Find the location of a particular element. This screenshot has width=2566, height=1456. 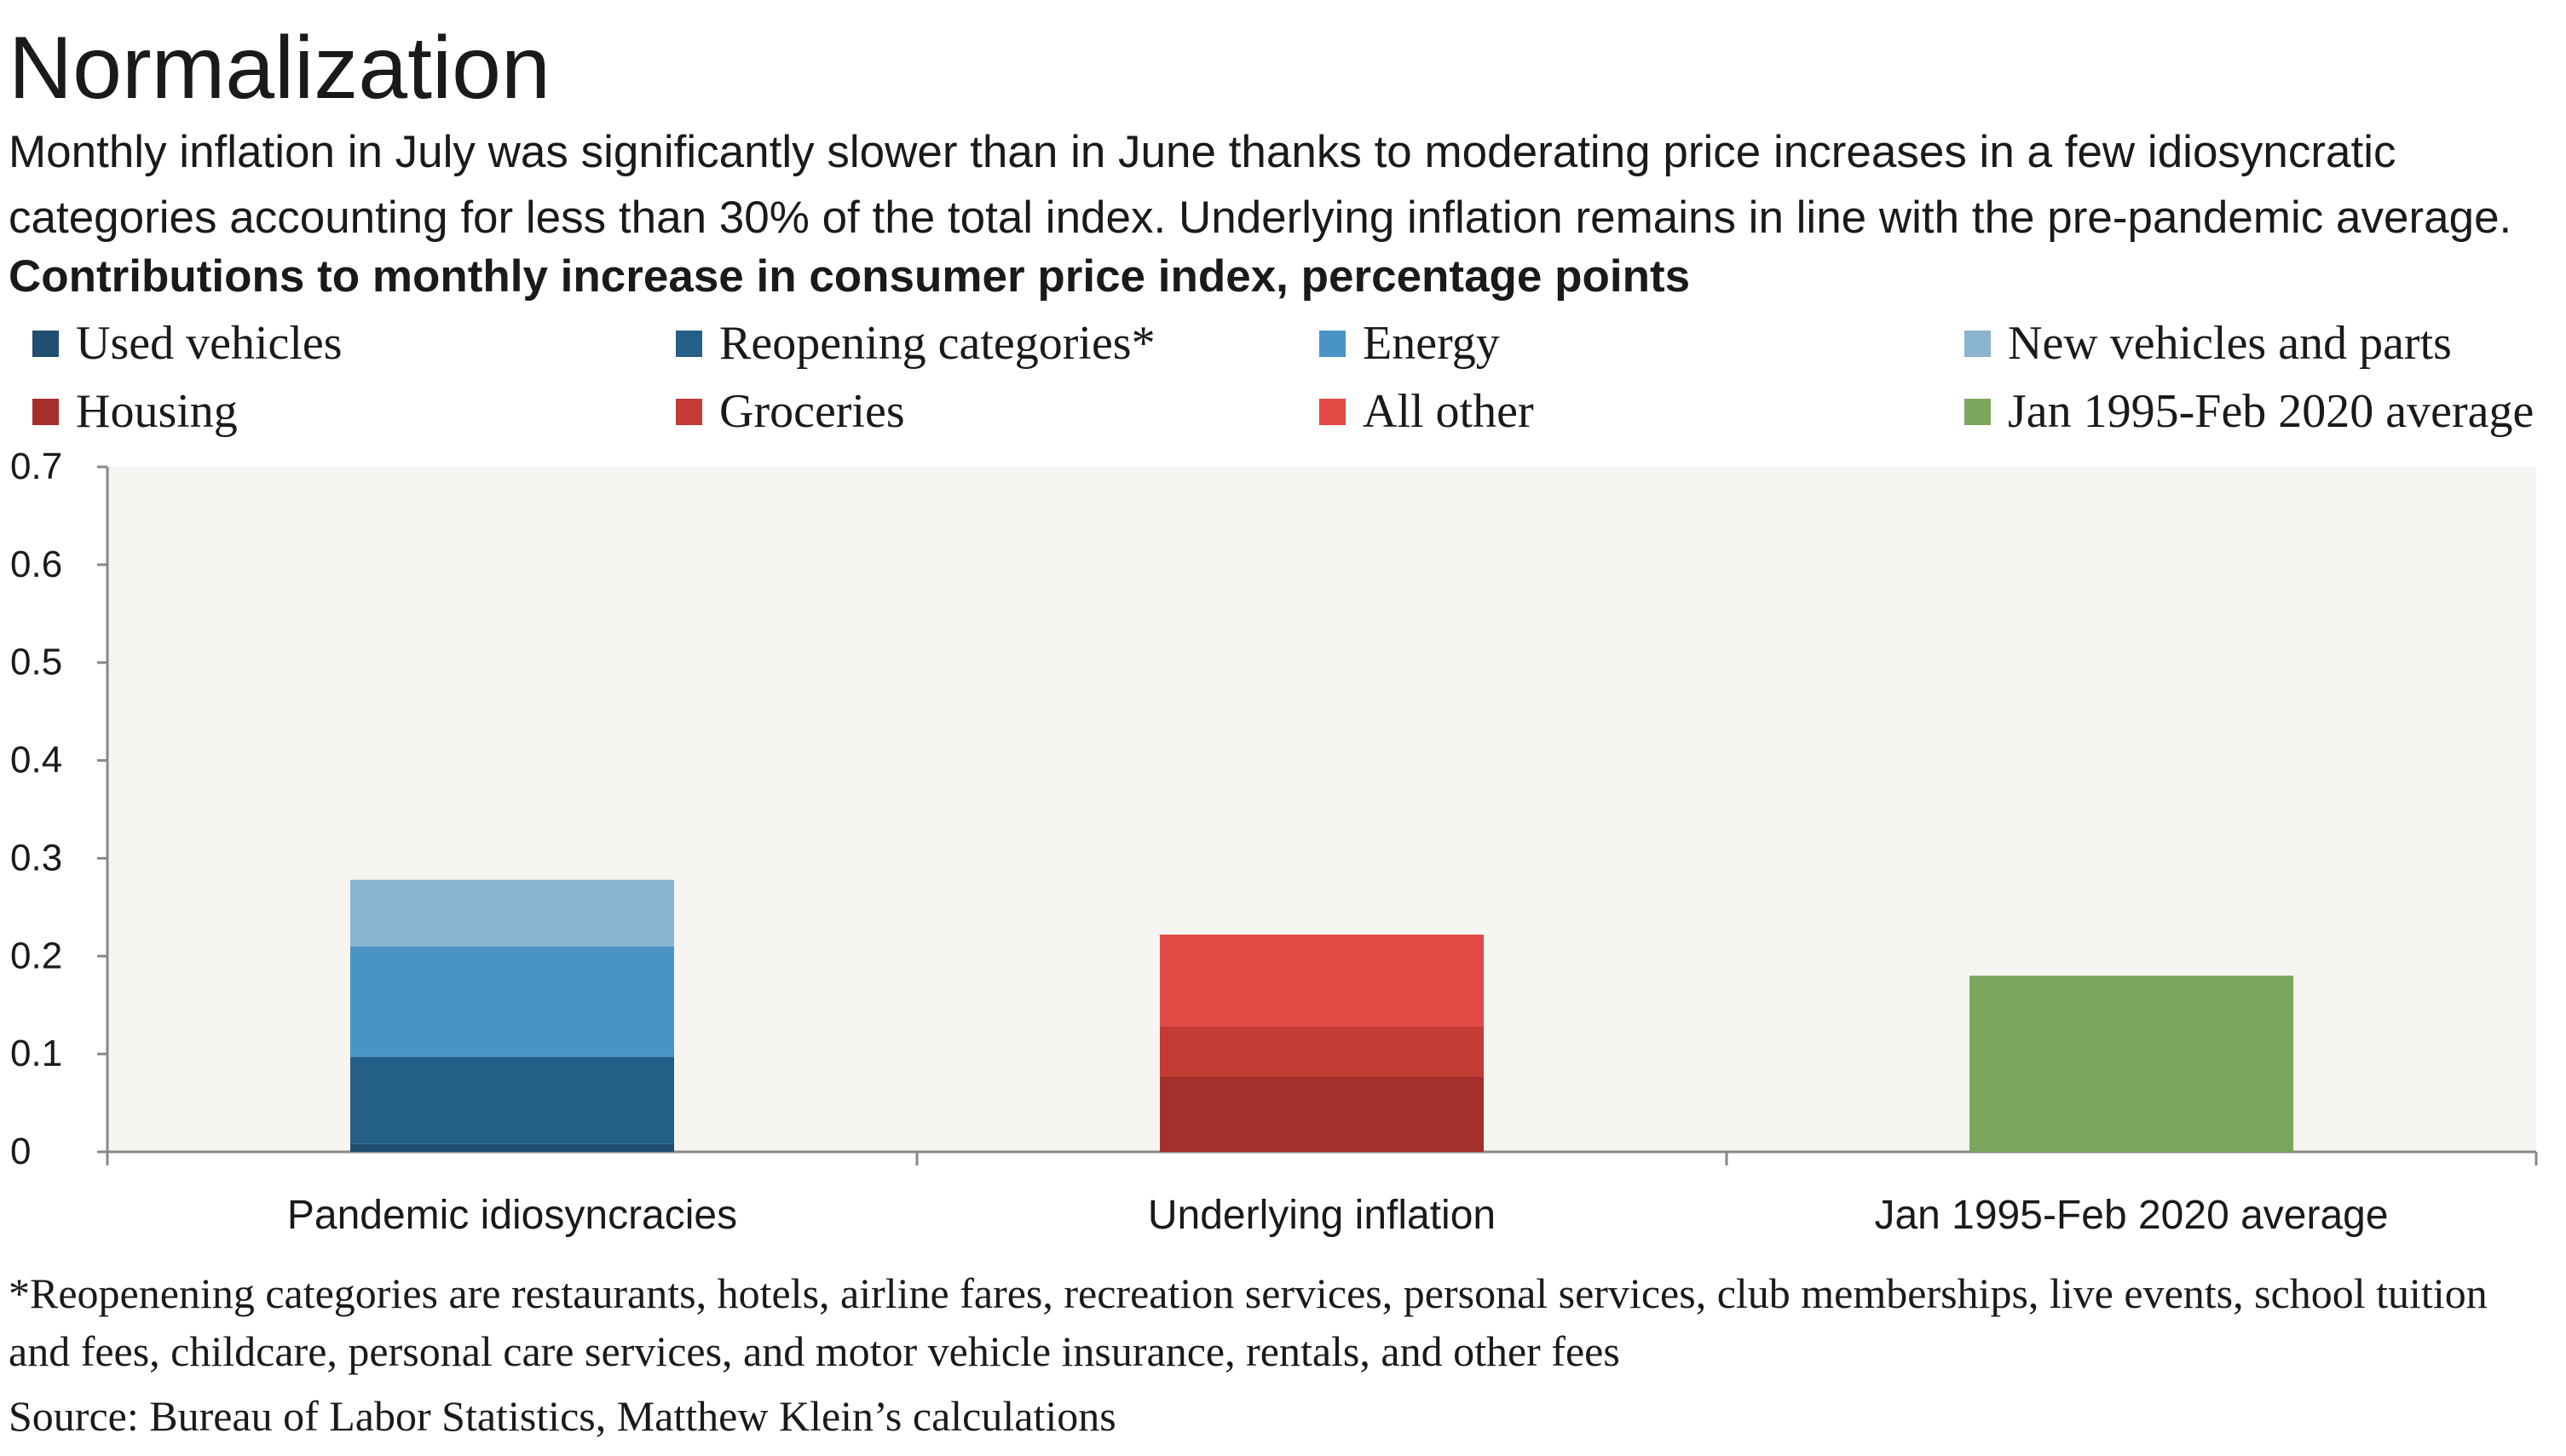

y-tick-label: 0.5 is located at coordinates (36, 662).